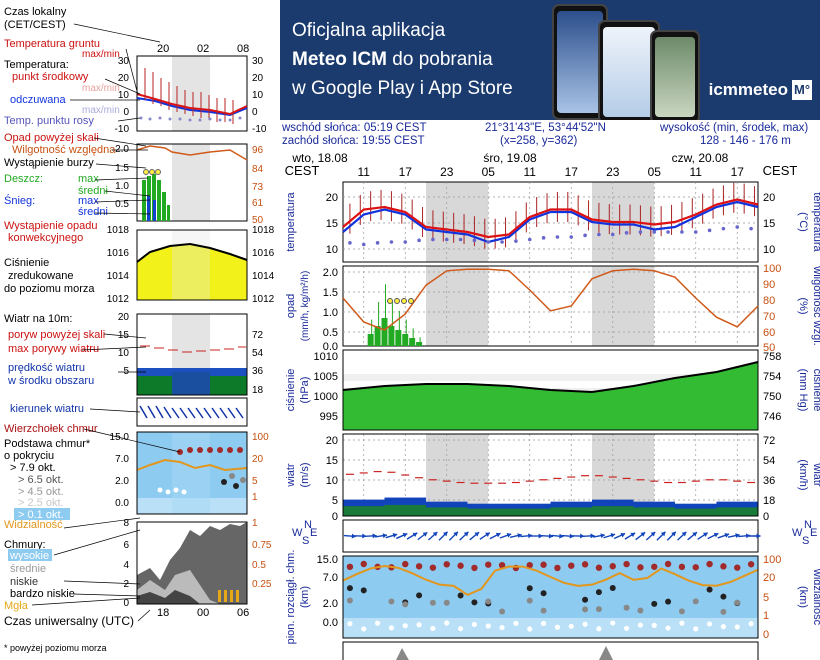 The height and width of the screenshot is (660, 820). I want to click on rh-tick-100: 100, so click(772, 269).